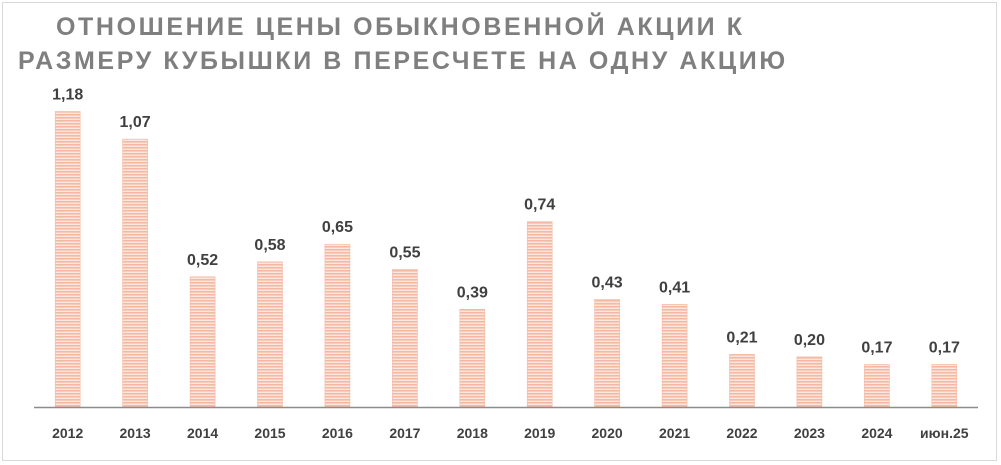 The image size is (1001, 465). What do you see at coordinates (809, 340) in the screenshot?
I see `data-label-2023: 0,20` at bounding box center [809, 340].